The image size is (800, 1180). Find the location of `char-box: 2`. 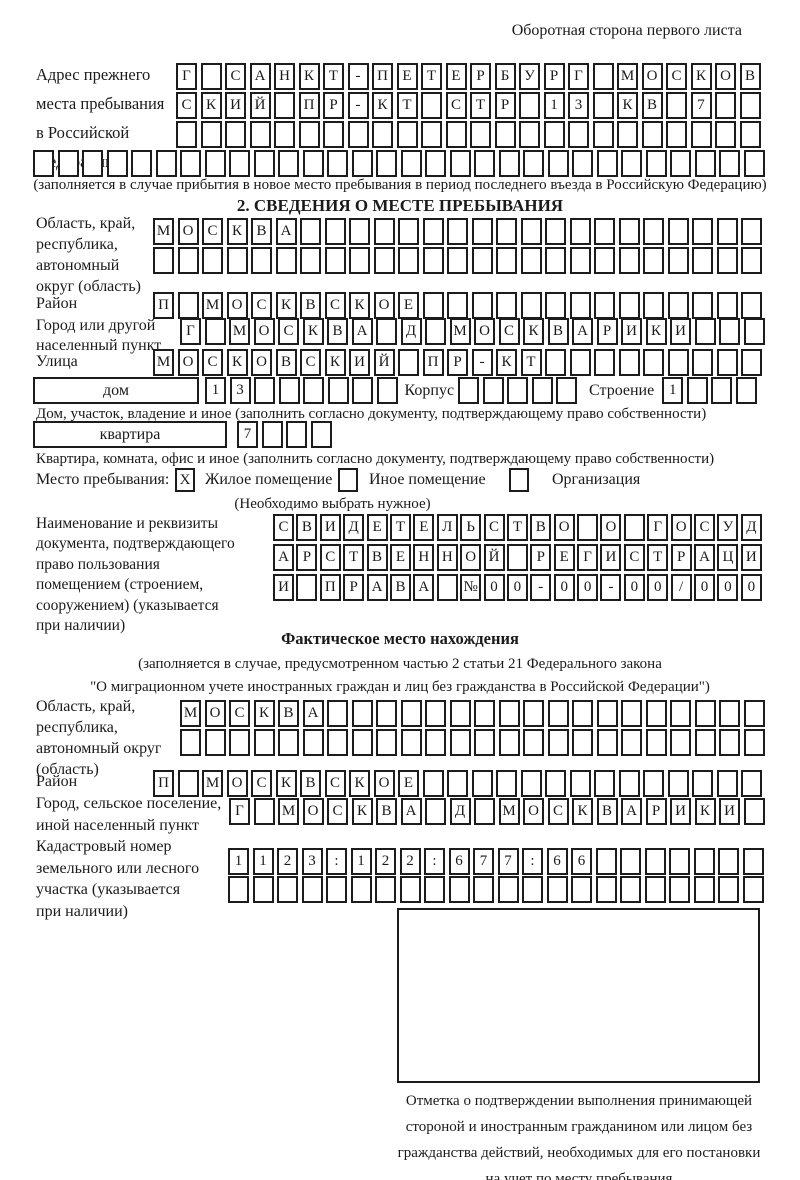

char-box: 2 is located at coordinates (385, 861).